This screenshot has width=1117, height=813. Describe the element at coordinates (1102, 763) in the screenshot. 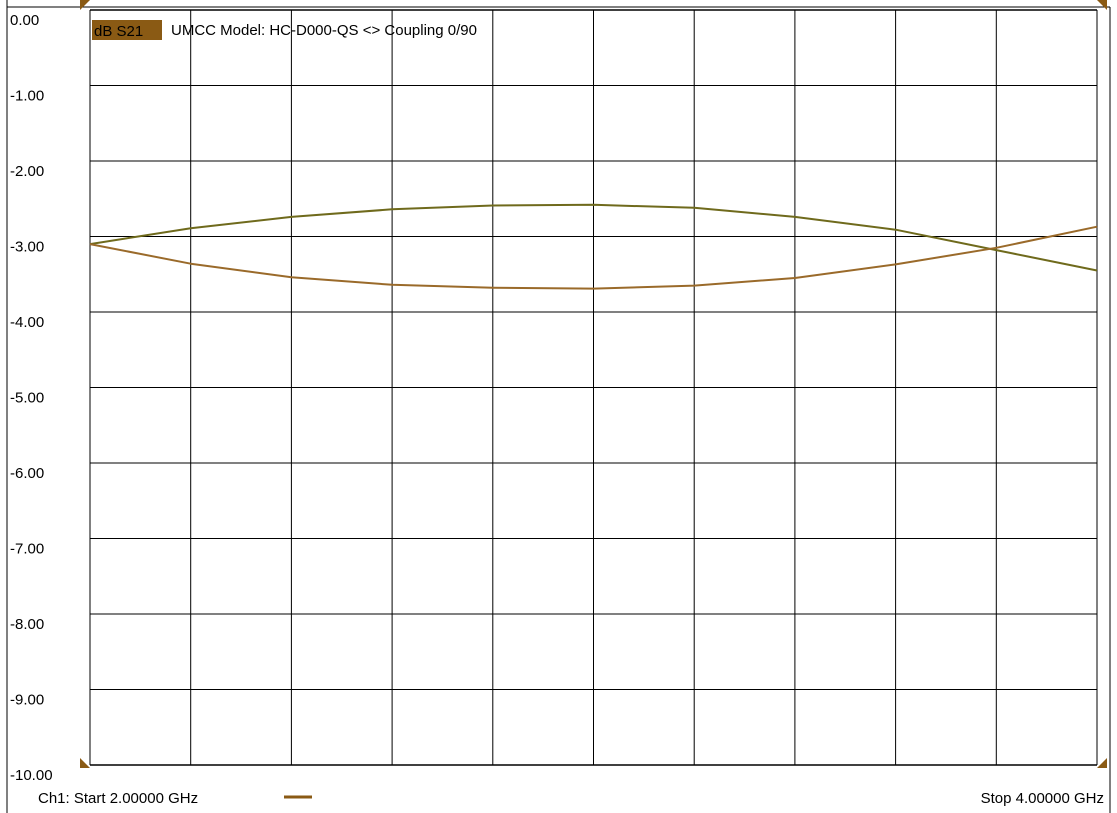

I see `bottom-right-marker` at that location.